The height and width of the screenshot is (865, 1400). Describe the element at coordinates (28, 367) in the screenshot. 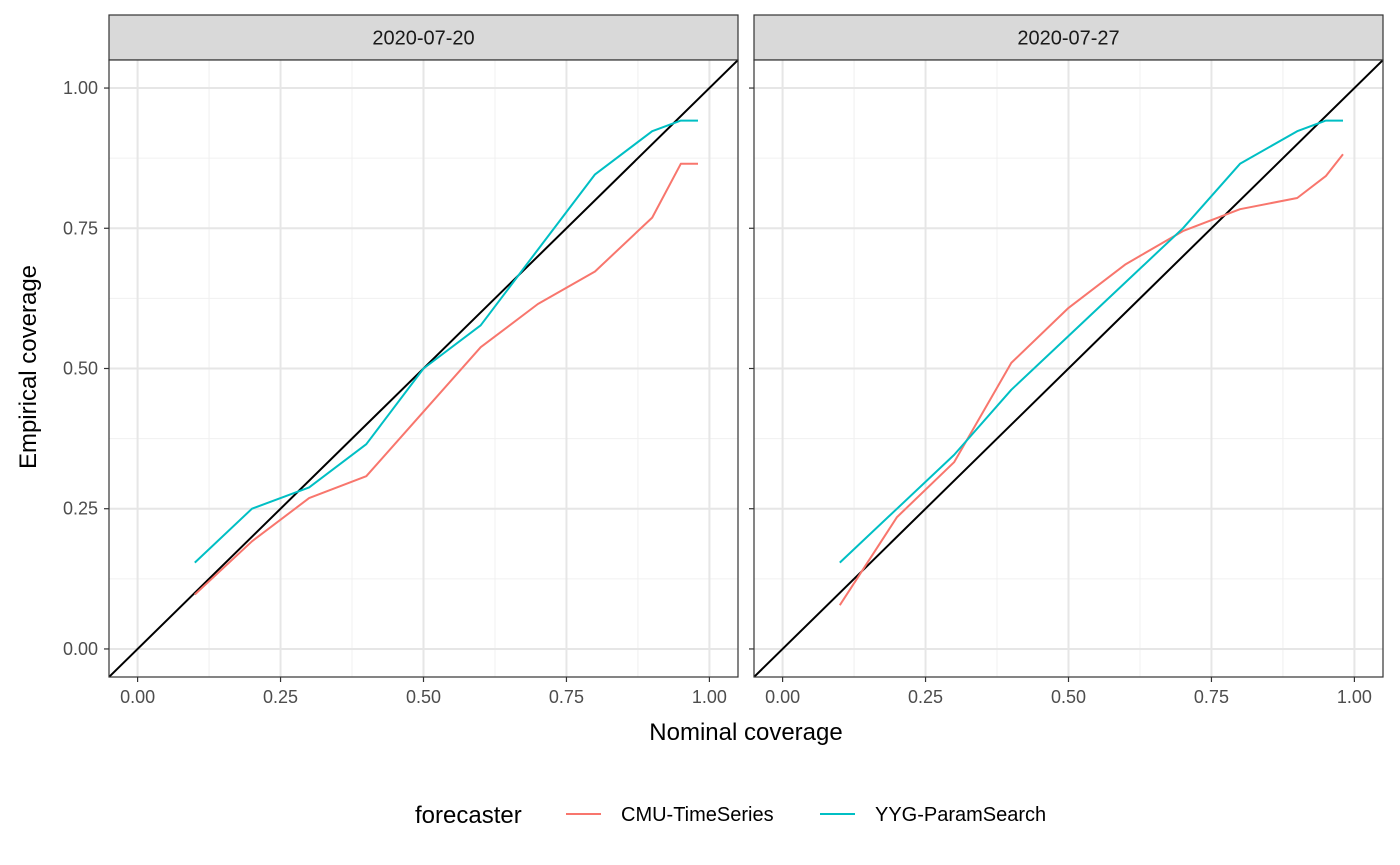

I see `y-axis-title: Empirical coverage` at that location.